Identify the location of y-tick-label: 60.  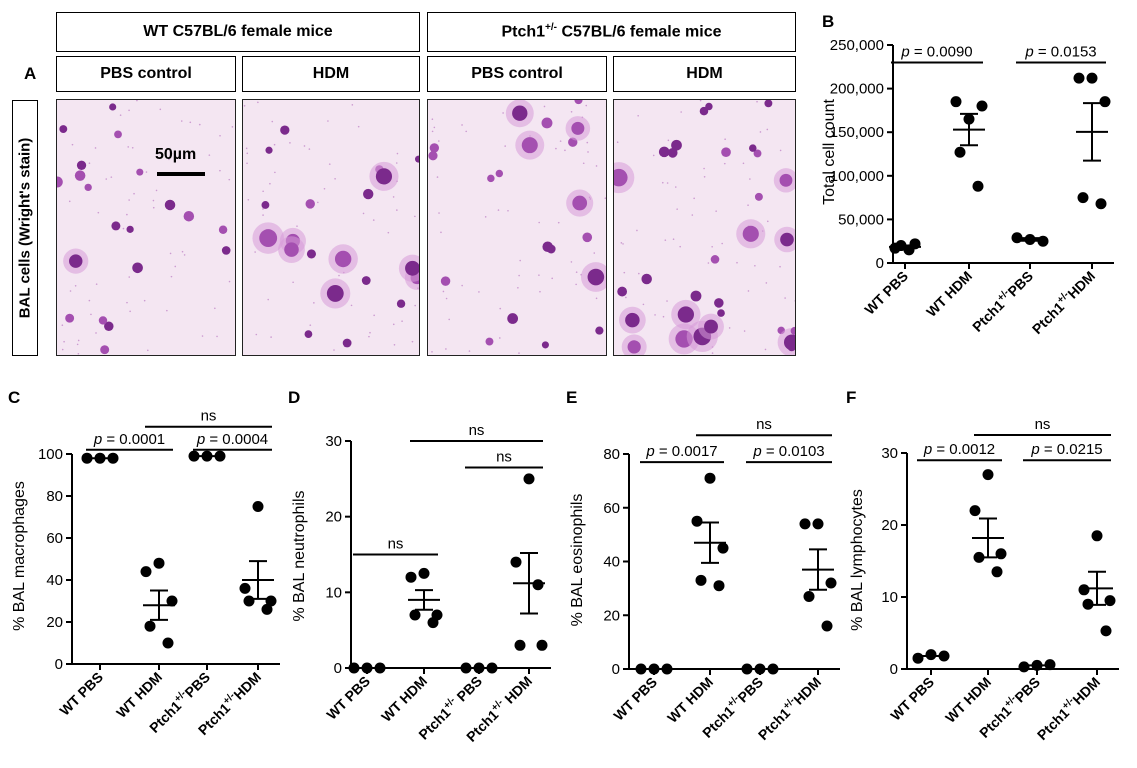
(54, 538).